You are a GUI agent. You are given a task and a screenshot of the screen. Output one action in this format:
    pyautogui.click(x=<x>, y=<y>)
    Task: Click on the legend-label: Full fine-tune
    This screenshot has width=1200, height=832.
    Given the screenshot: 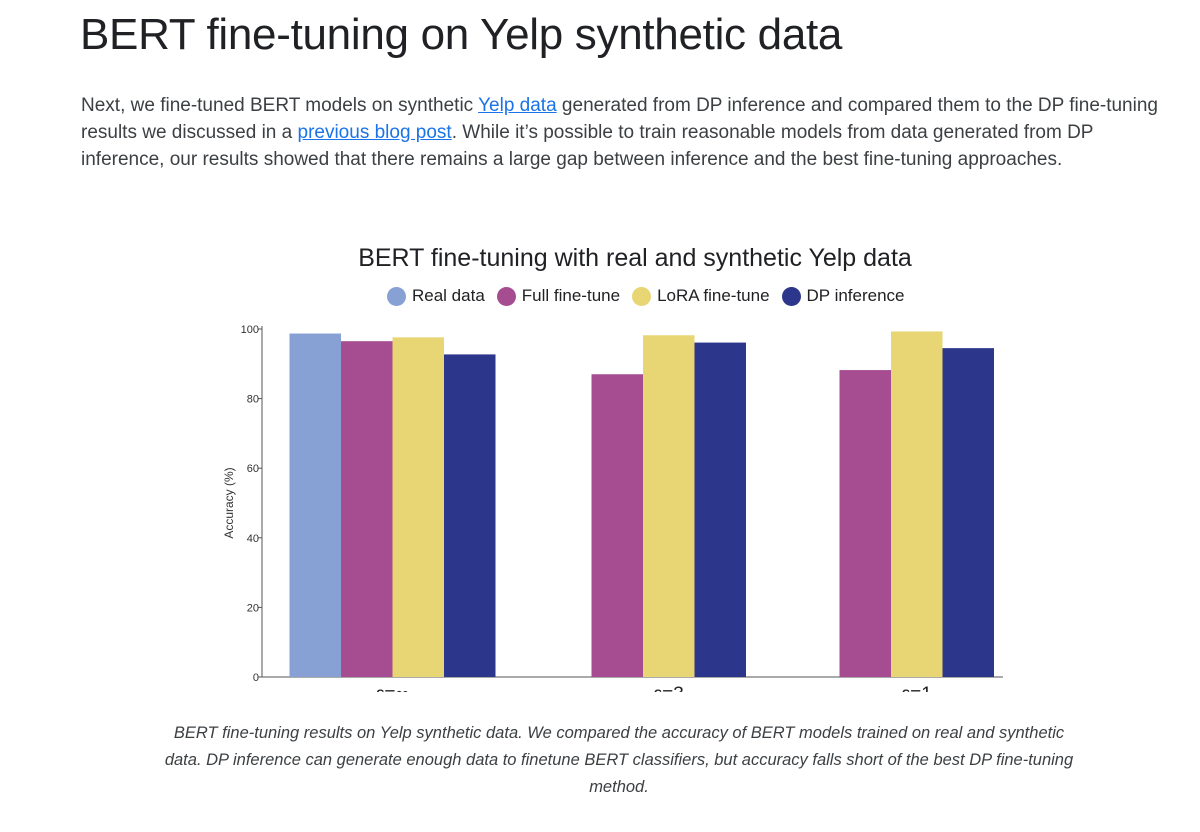 What is the action you would take?
    pyautogui.click(x=571, y=295)
    